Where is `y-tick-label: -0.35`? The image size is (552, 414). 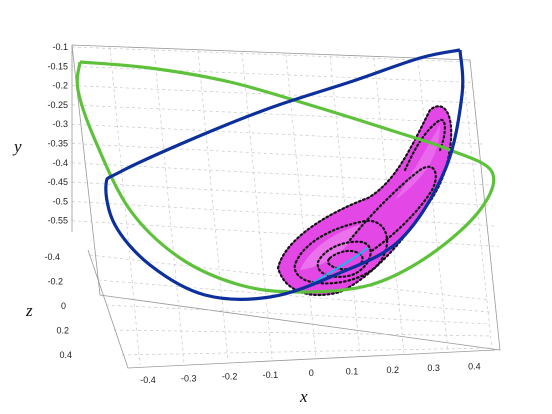
y-tick-label: -0.35 is located at coordinates (57, 144).